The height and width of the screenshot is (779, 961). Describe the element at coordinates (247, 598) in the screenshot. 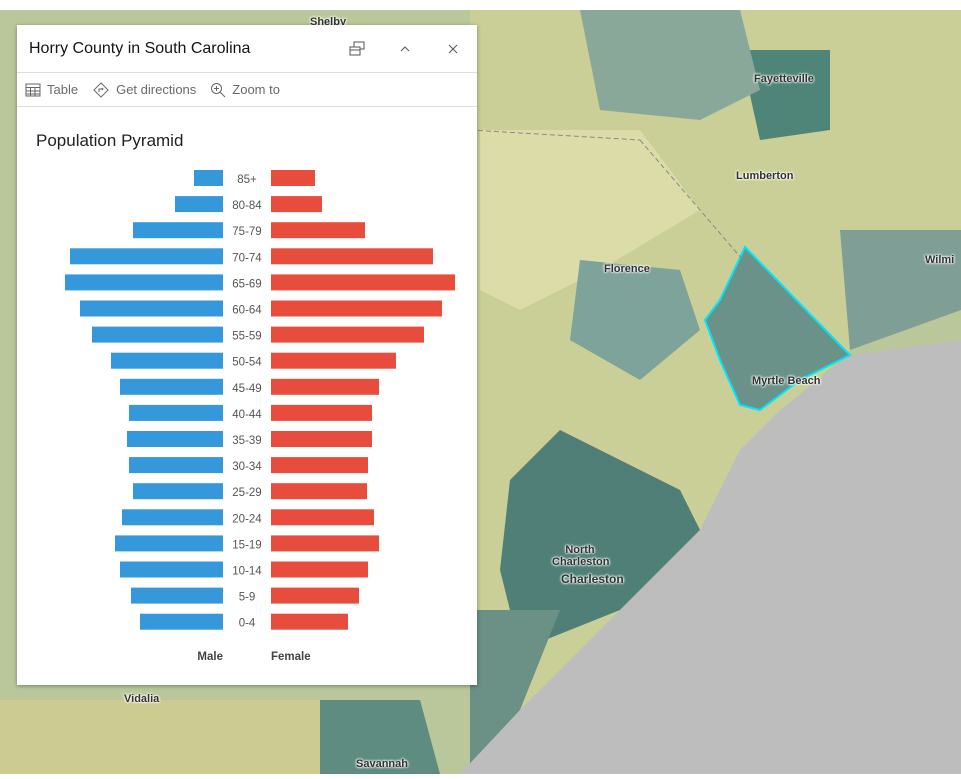

I see `age-group-label: 5-9` at that location.